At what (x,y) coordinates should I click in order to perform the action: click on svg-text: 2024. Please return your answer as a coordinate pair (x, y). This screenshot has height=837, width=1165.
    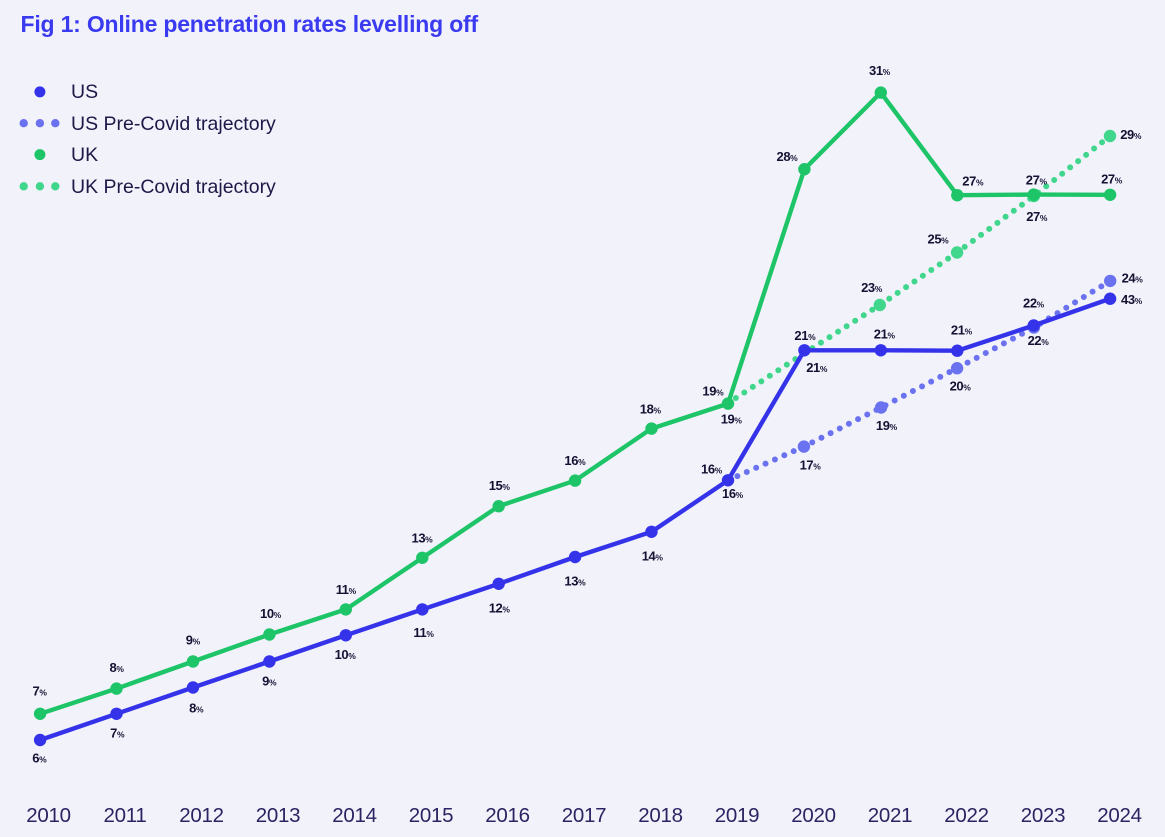
    Looking at the image, I should click on (1119, 815).